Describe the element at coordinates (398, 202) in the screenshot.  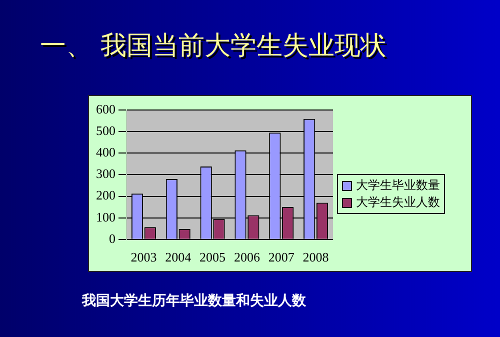
I see `legend-label: 大学生失业人数` at that location.